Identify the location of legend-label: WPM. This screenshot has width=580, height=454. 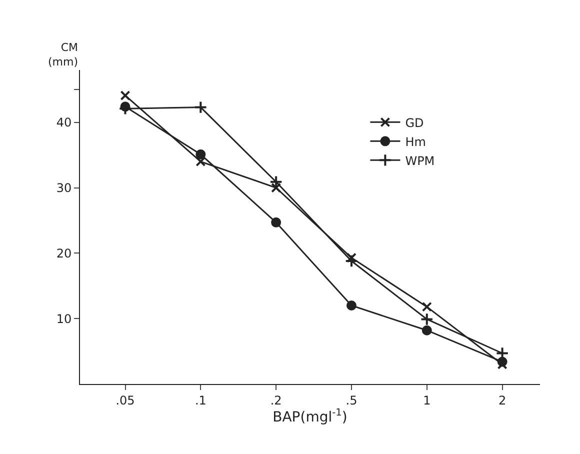
(420, 161).